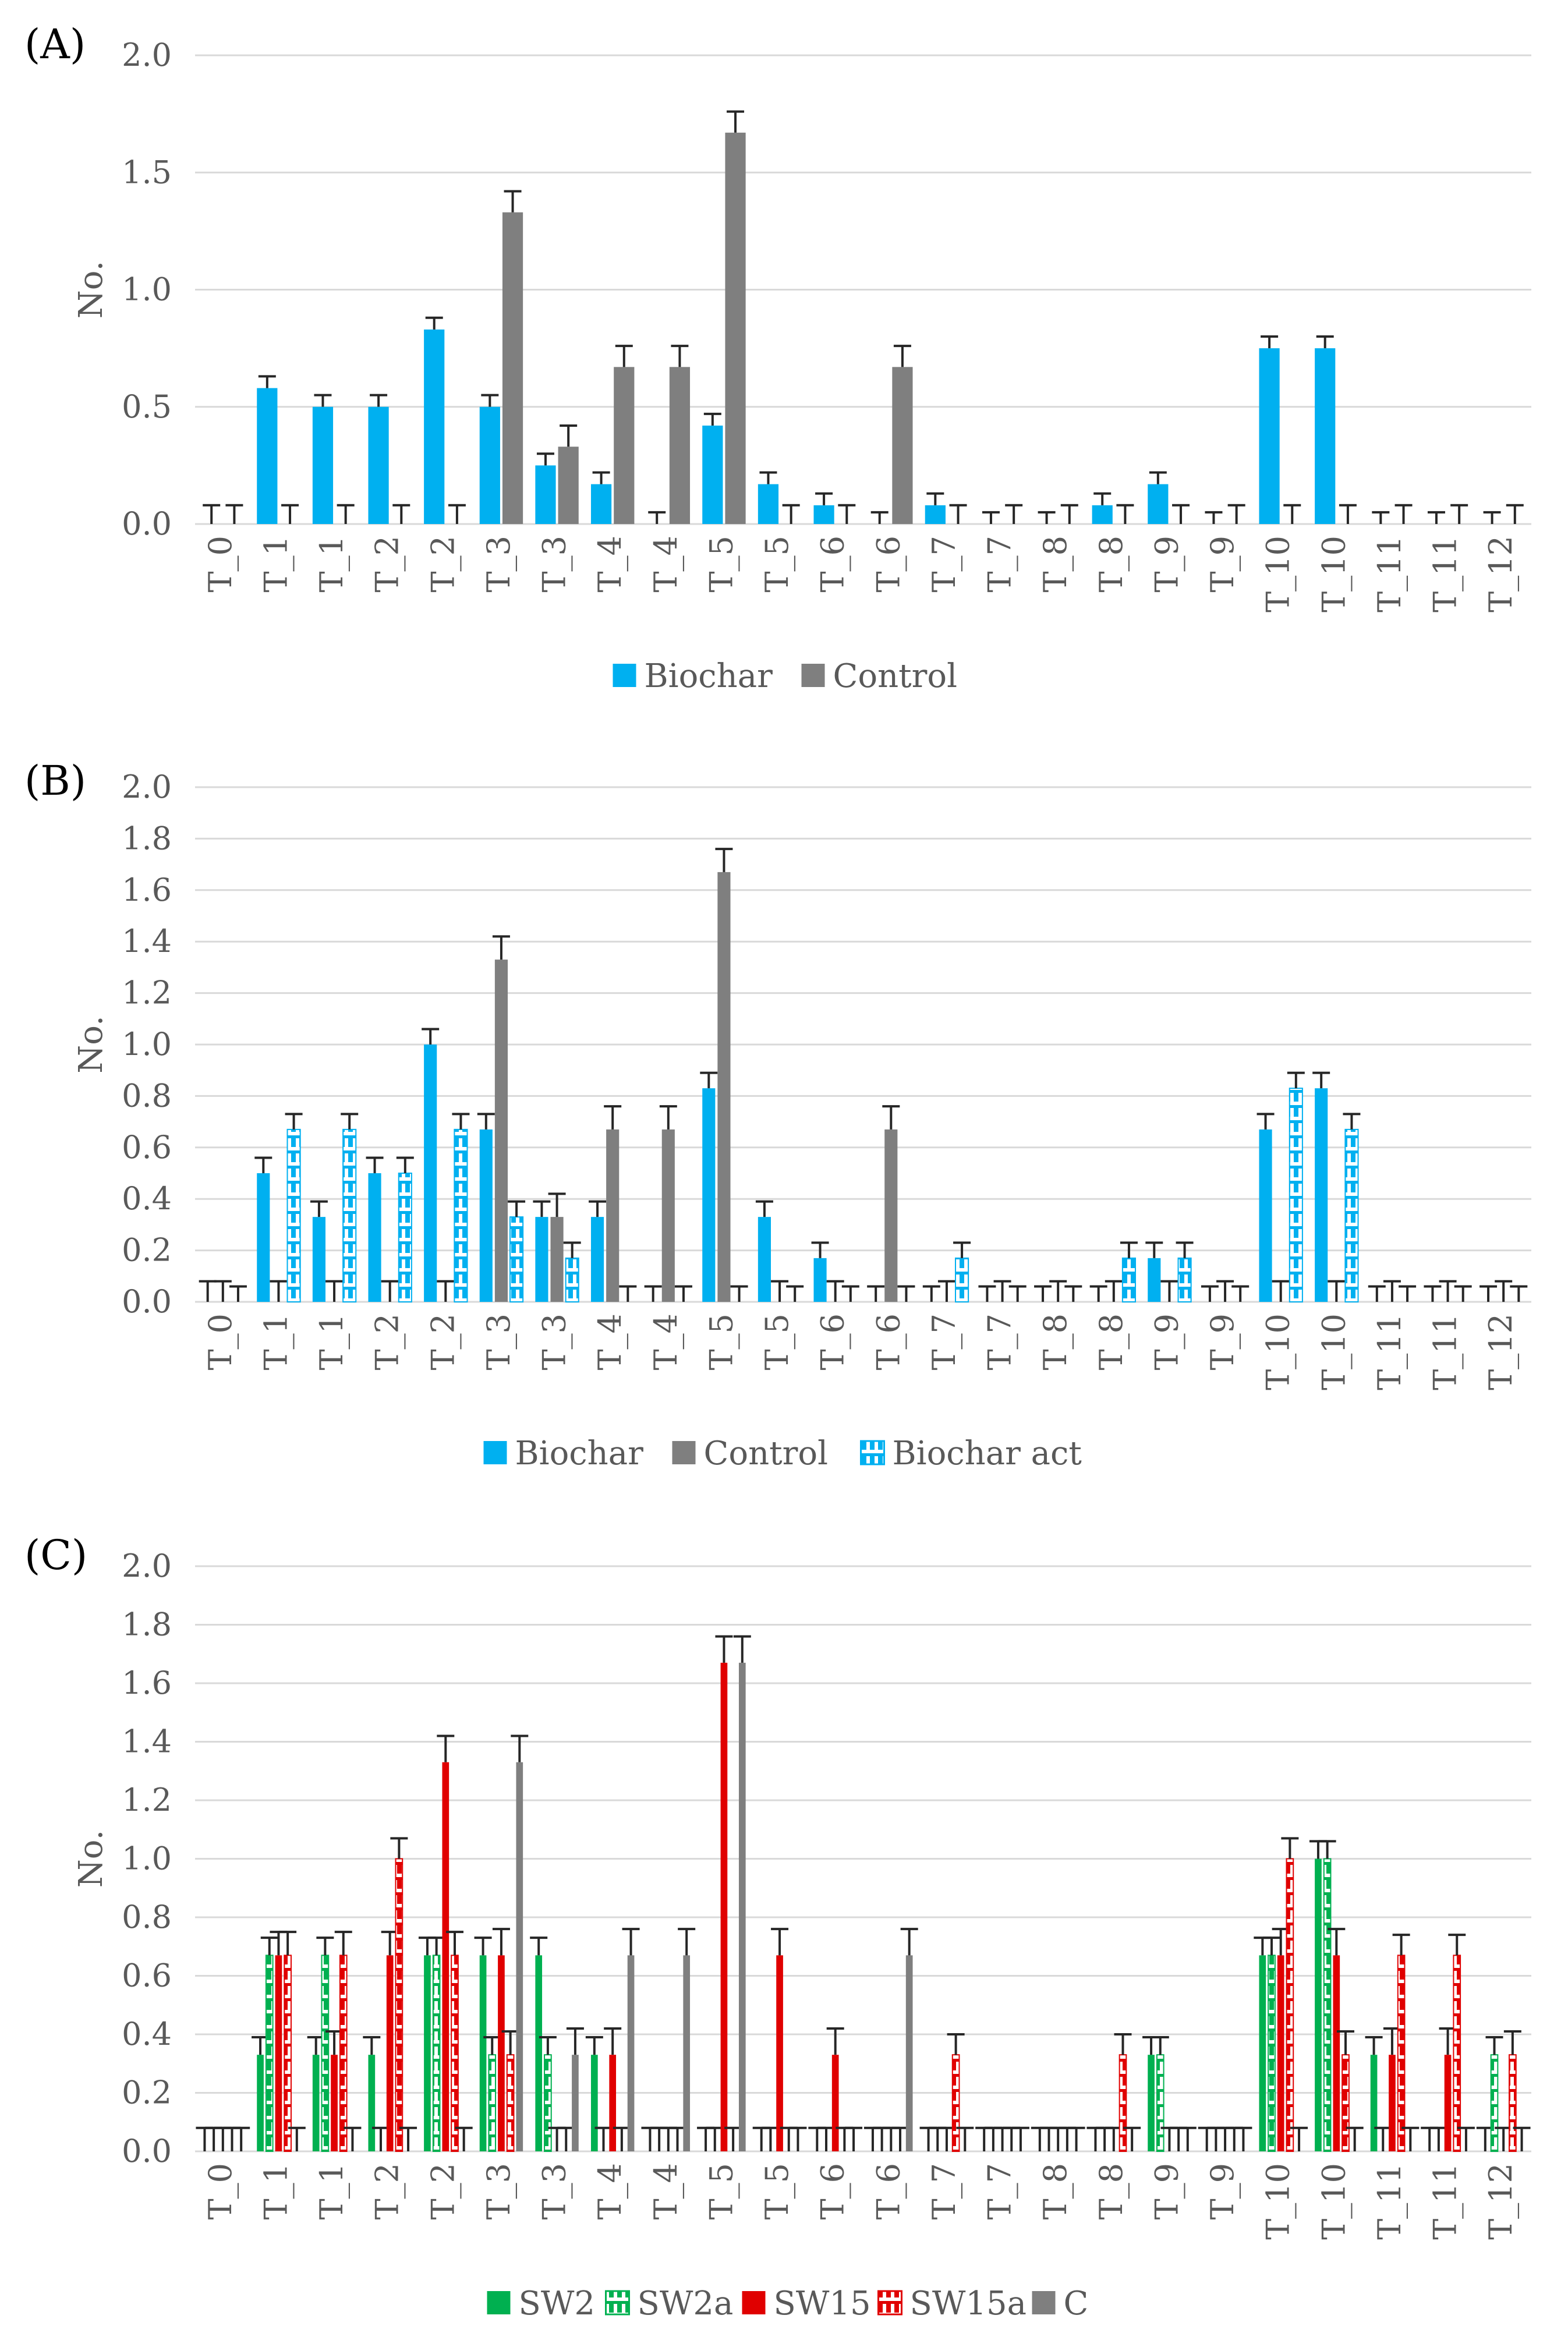 The height and width of the screenshot is (2333, 1568). I want to click on y-tick-label: 2.0, so click(147, 1566).